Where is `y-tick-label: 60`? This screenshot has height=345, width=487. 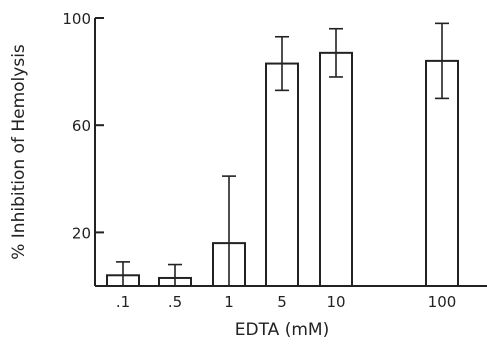
y-tick-label: 60 is located at coordinates (81, 126).